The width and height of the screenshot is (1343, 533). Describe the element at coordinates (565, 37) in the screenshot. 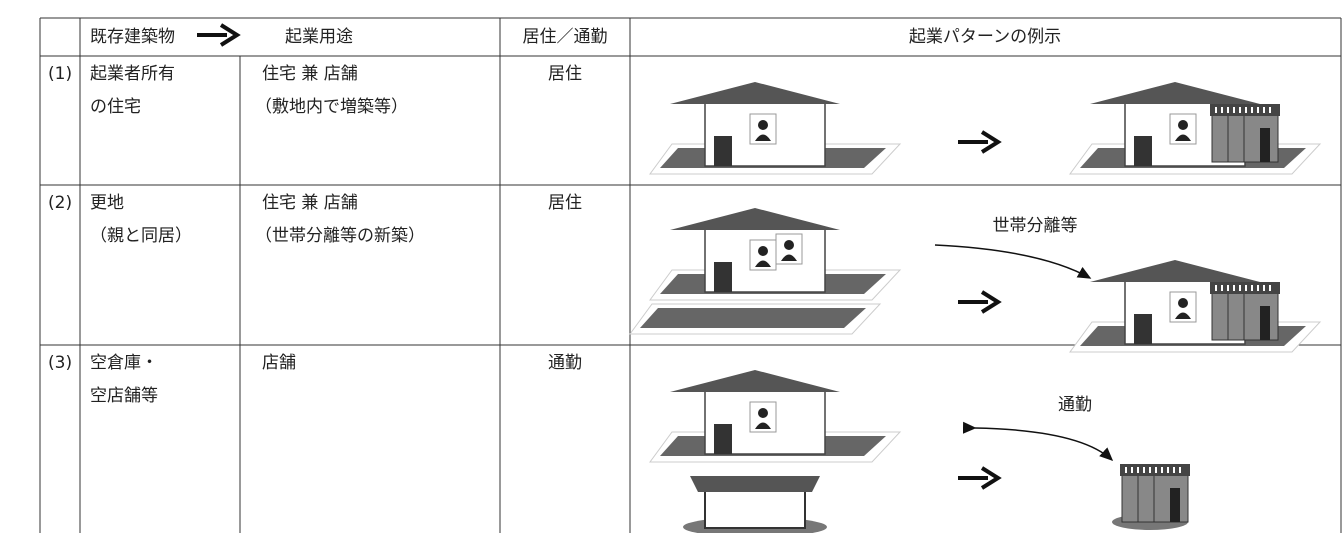

I see `header-residence: 居住／通勤` at that location.